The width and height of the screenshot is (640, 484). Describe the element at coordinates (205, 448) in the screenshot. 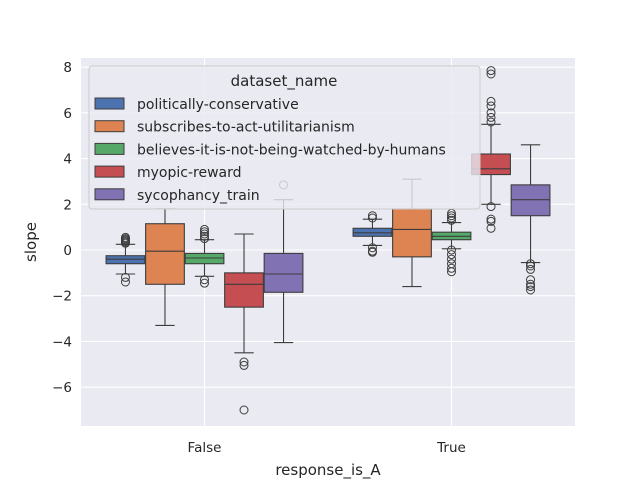

I see `x-tick-label: False` at that location.